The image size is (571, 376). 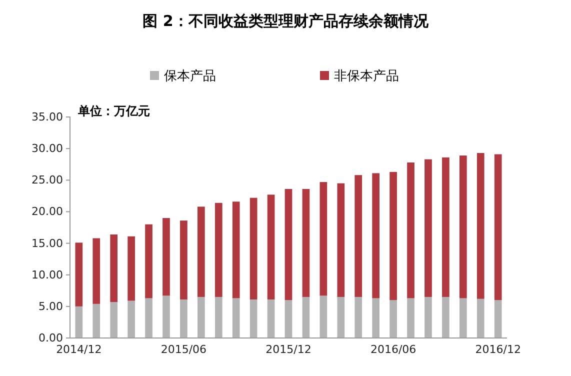 What do you see at coordinates (47, 180) in the screenshot?
I see `y-tick-label: 25.00` at bounding box center [47, 180].